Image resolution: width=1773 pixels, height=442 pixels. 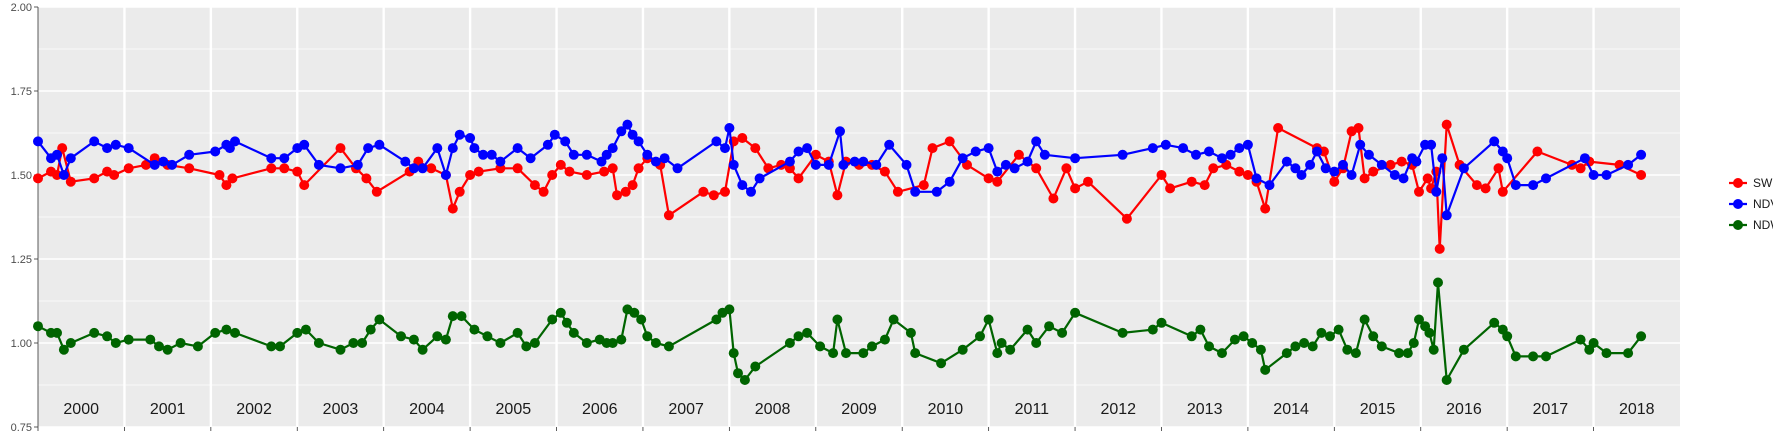 I want to click on legend-item-ndvi: NDVI, so click(x=1751, y=204).